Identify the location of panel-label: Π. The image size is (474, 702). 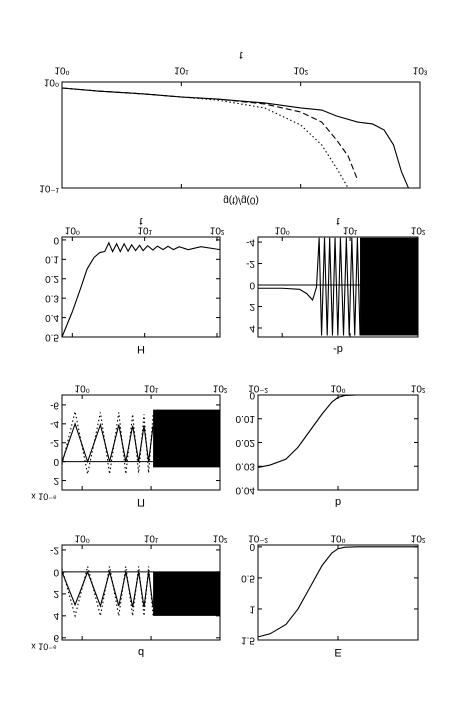
(141, 502).